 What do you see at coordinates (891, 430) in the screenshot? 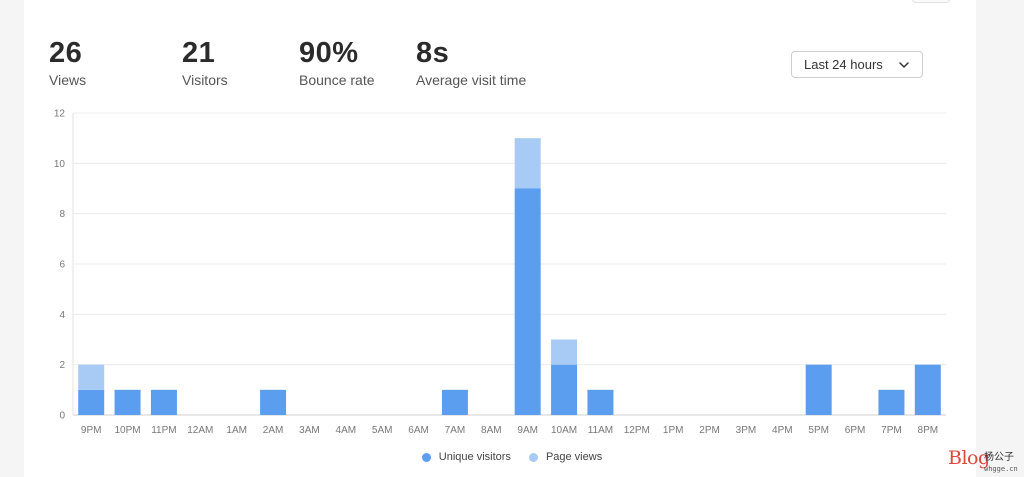
I see `x-tick-label: 7PM` at bounding box center [891, 430].